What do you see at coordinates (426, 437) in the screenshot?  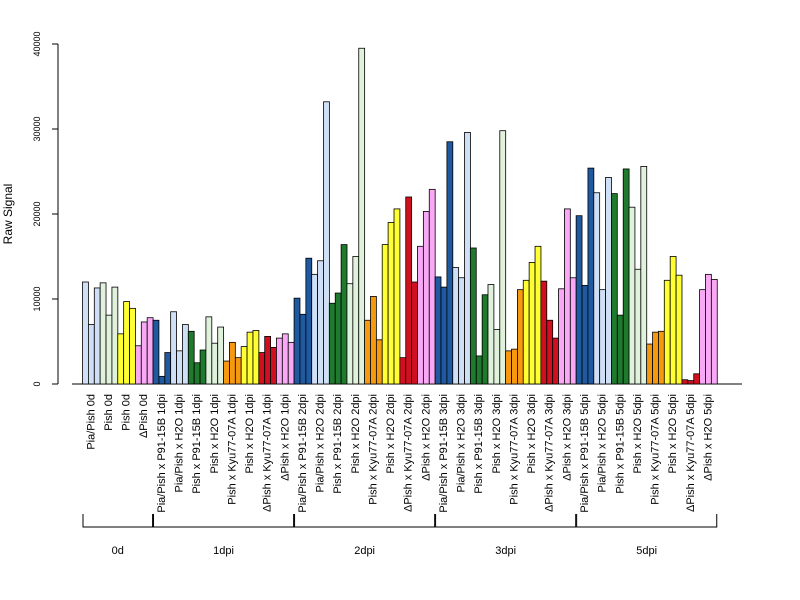 I see `x-tick-label: ΔPish x H2O 2dpi` at bounding box center [426, 437].